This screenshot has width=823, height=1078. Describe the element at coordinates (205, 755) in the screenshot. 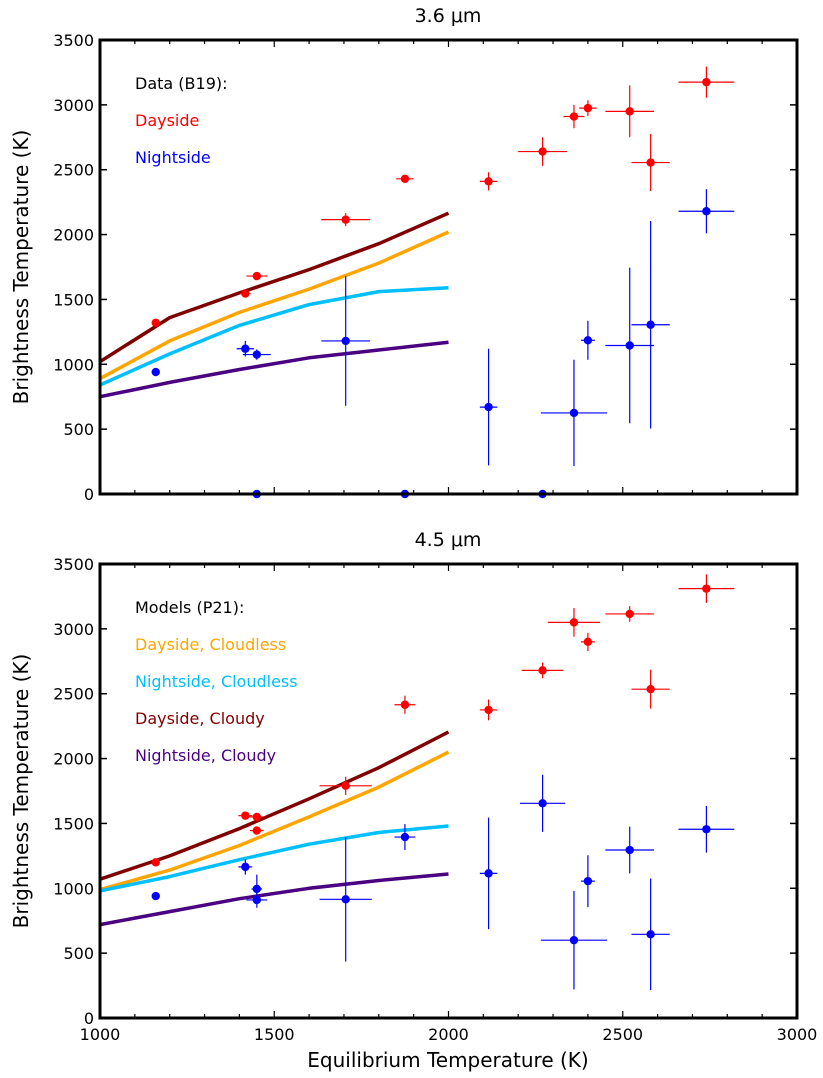

I see `legend-entry-nightside-cloudy: Nightside, Cloudy` at that location.